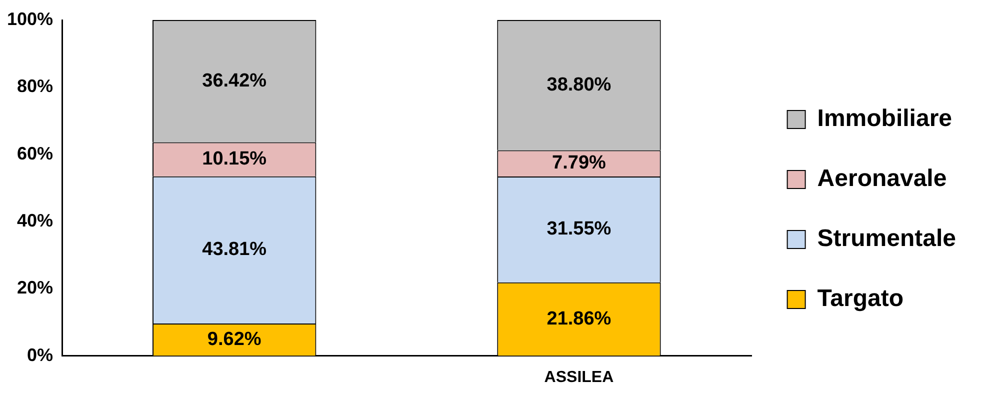 The height and width of the screenshot is (405, 986). What do you see at coordinates (35, 288) in the screenshot?
I see `y-tick-label: 20%` at bounding box center [35, 288].